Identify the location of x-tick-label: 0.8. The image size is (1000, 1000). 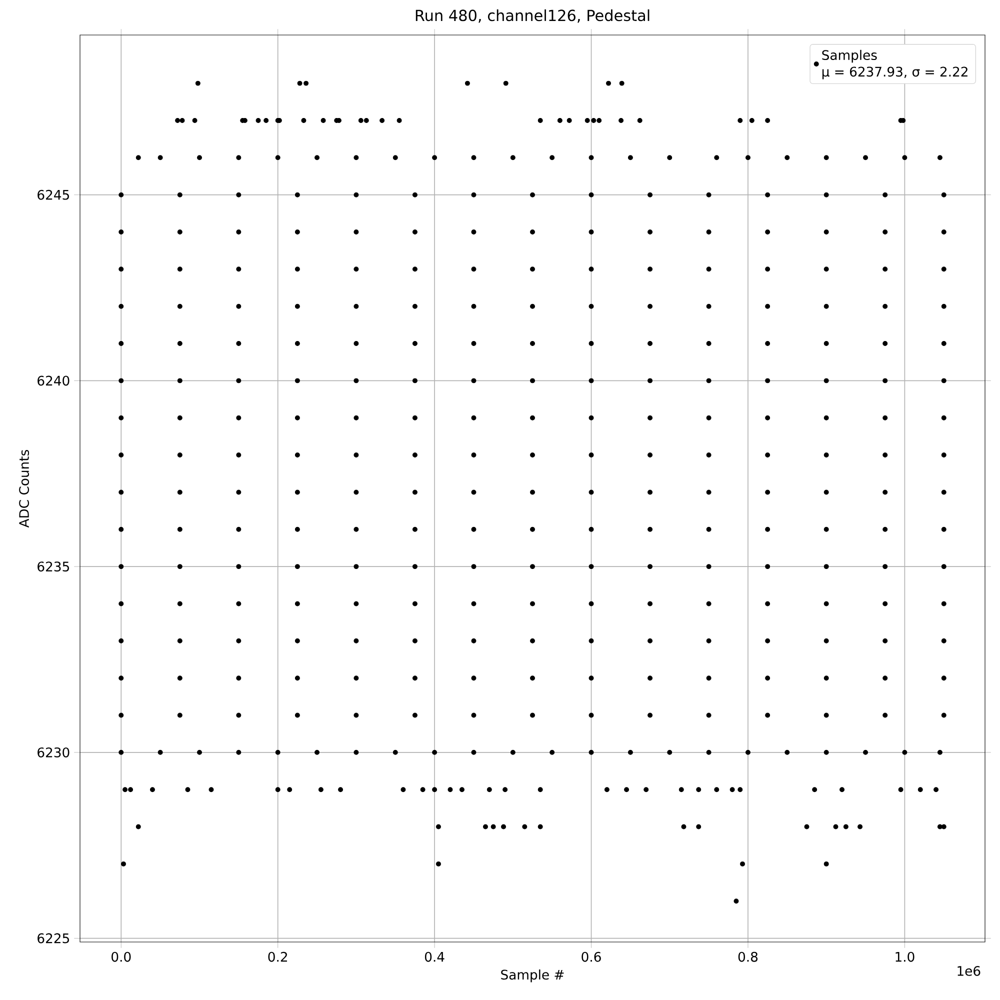
(748, 957).